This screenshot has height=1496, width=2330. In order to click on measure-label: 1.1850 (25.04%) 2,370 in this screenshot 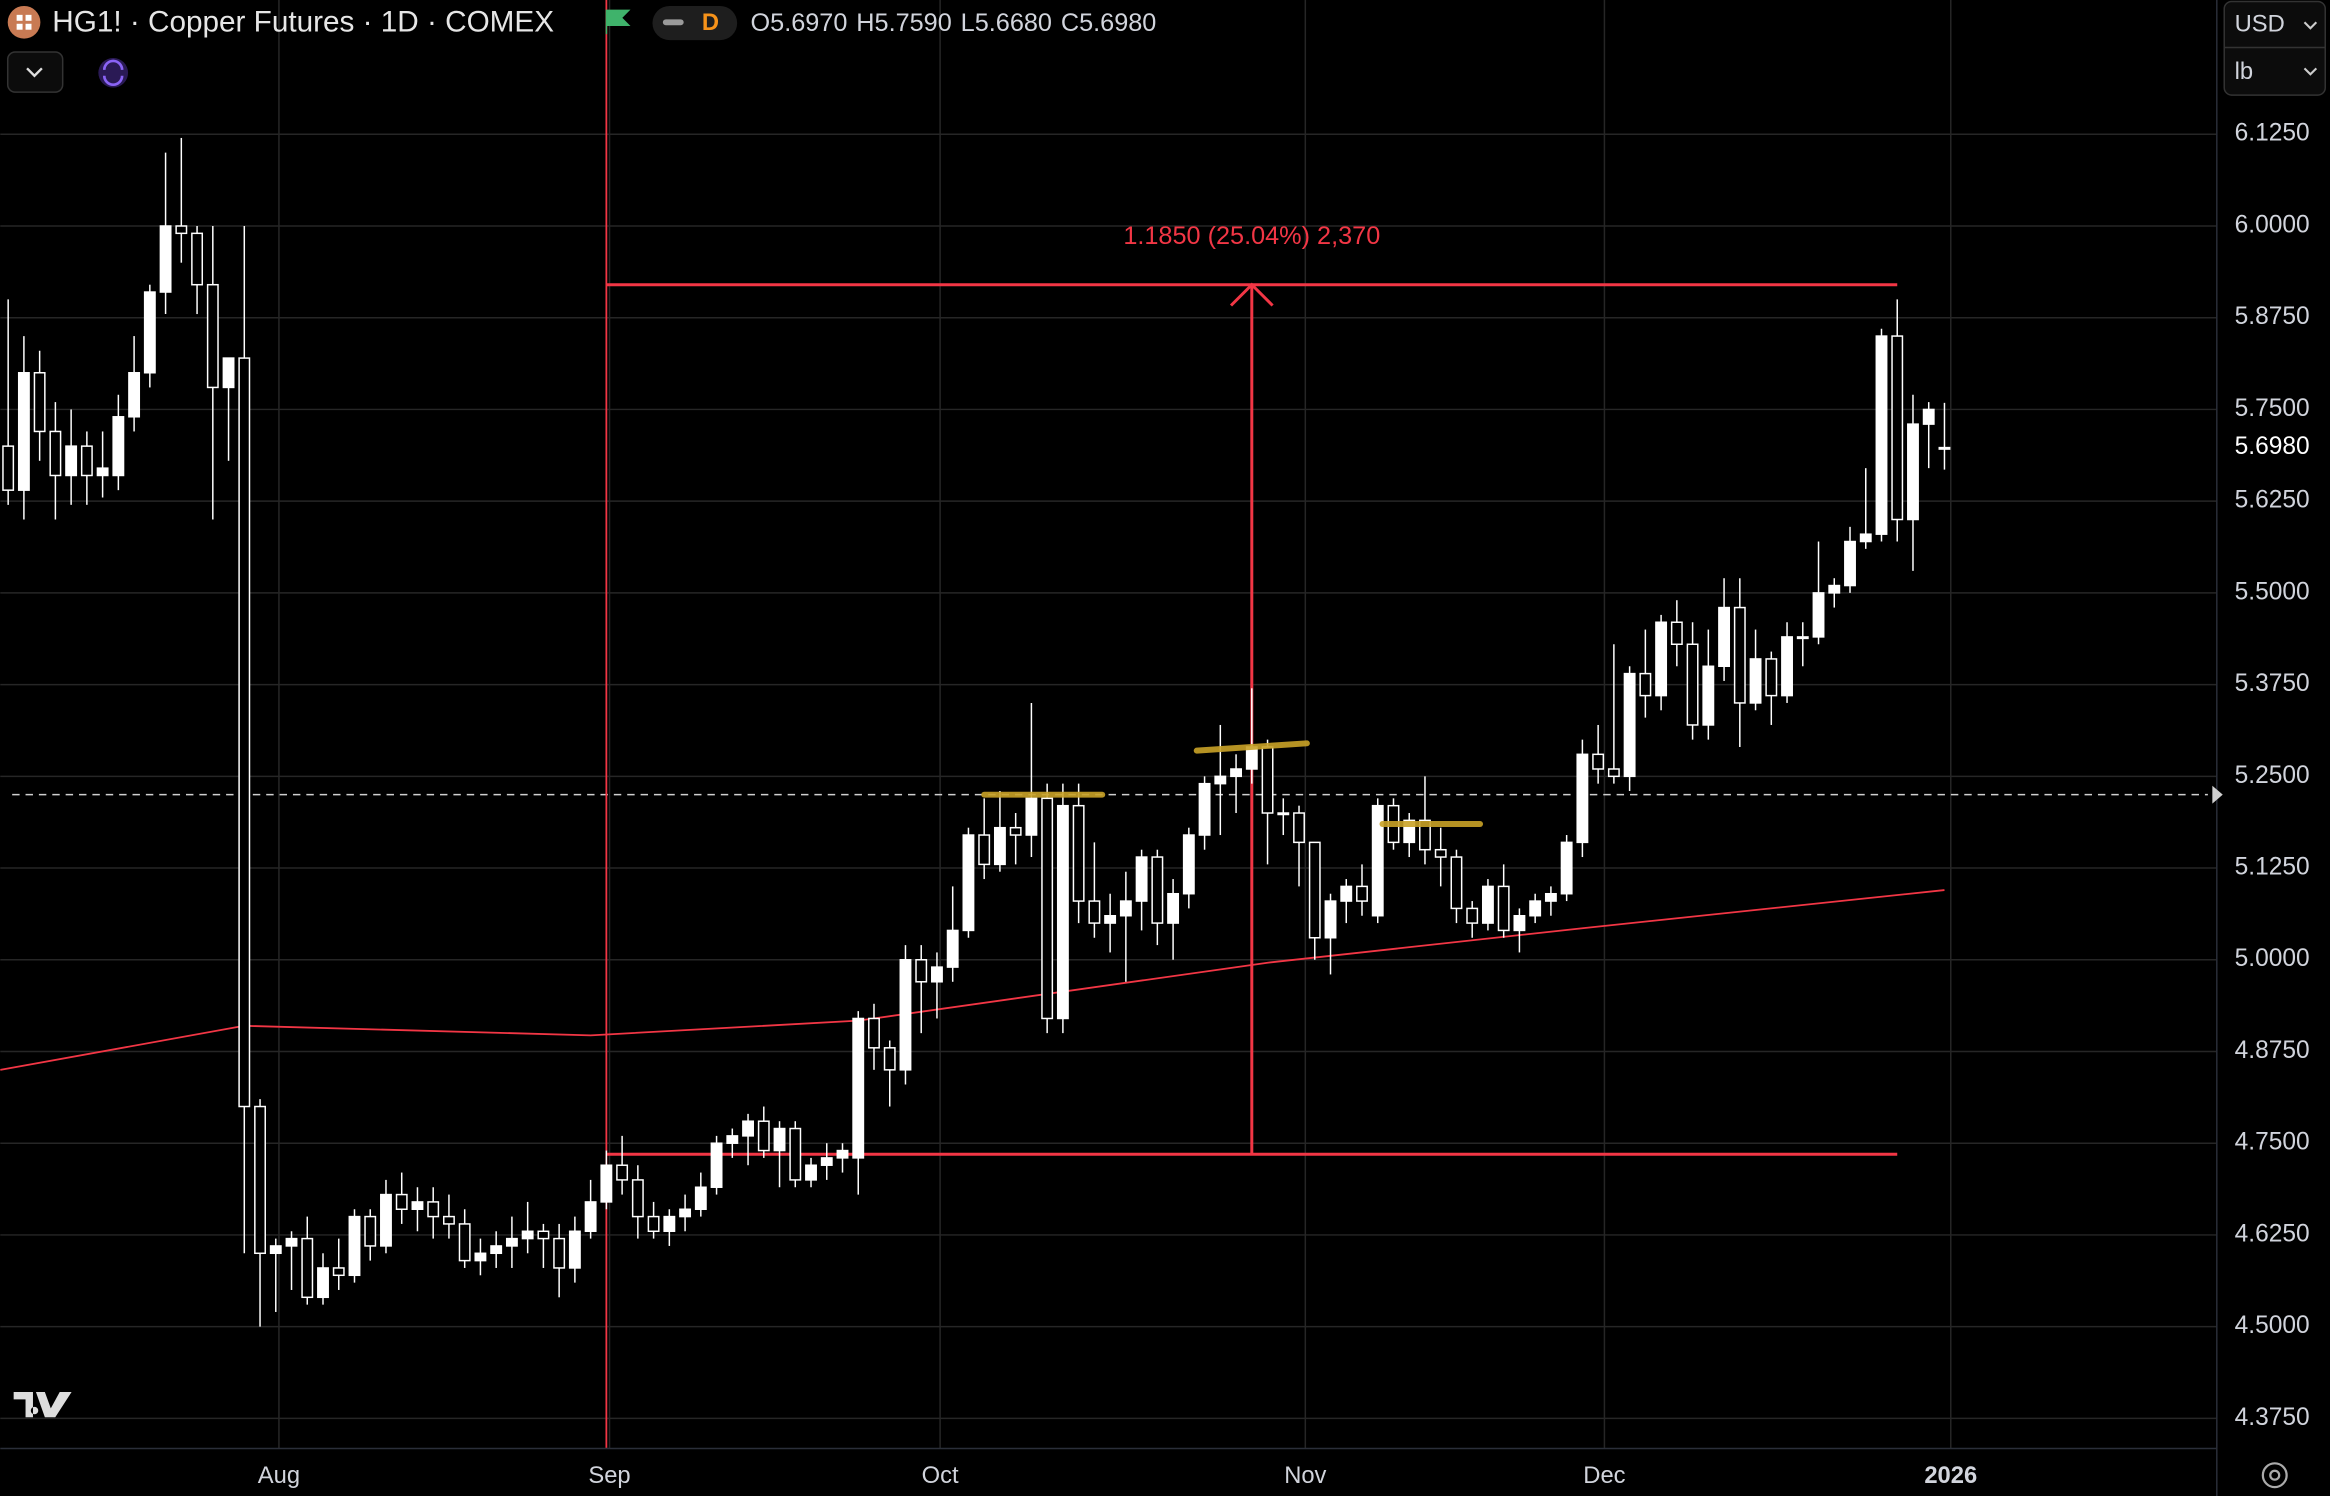, I will do `click(1251, 236)`.